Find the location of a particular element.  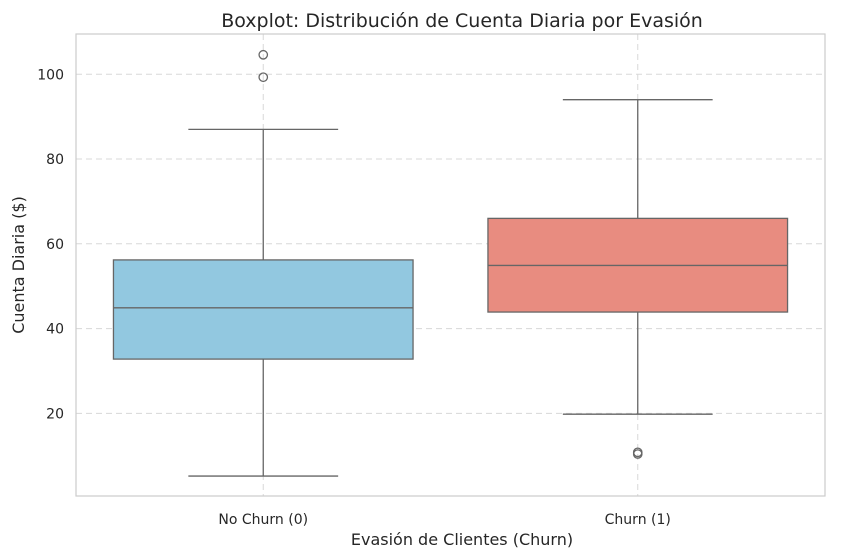

y-axis-label: Cuenta Diaria ($) is located at coordinates (18, 265).